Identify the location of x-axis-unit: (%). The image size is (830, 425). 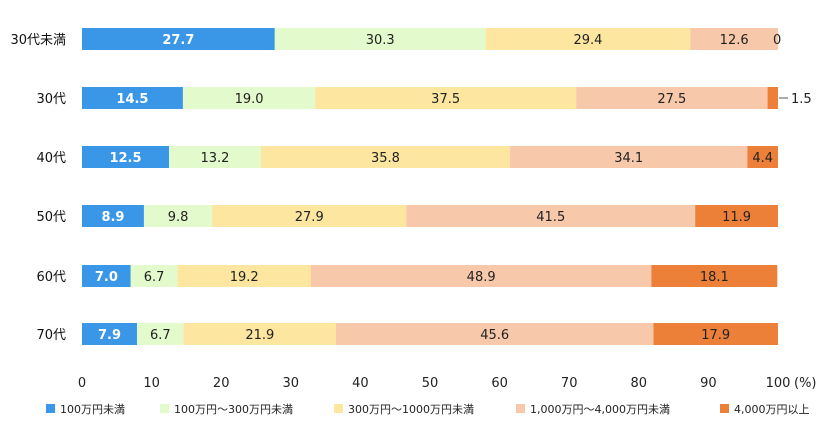
(805, 383).